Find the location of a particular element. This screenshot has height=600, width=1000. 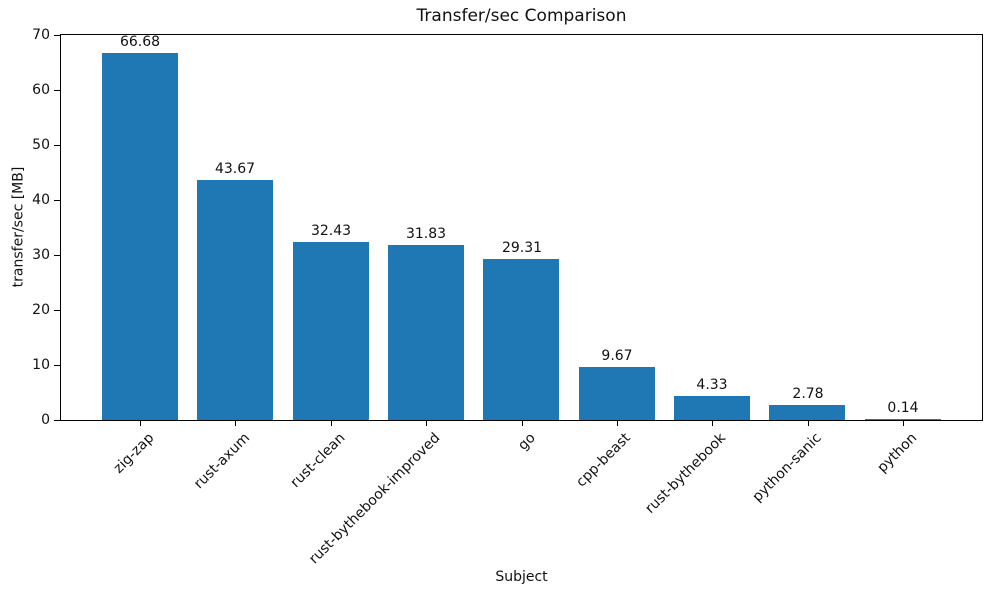

bar-value-label: 29.31 is located at coordinates (522, 248).